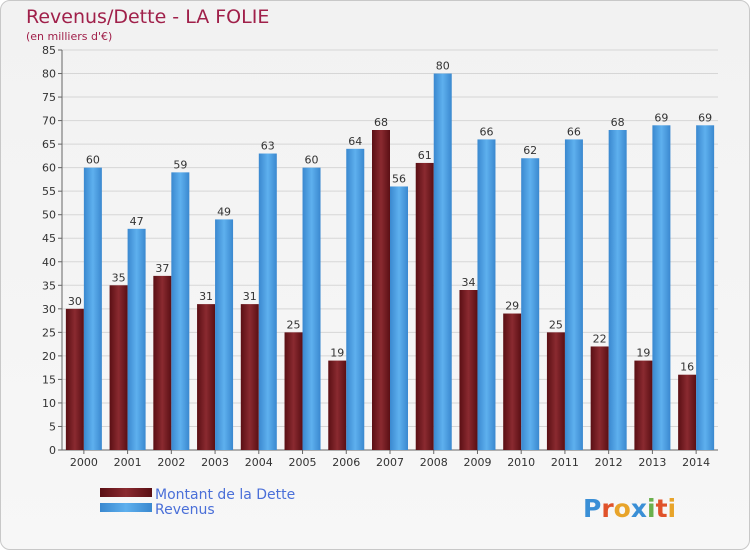 The image size is (750, 550). I want to click on proxiti-logo: Proxiti, so click(629, 508).